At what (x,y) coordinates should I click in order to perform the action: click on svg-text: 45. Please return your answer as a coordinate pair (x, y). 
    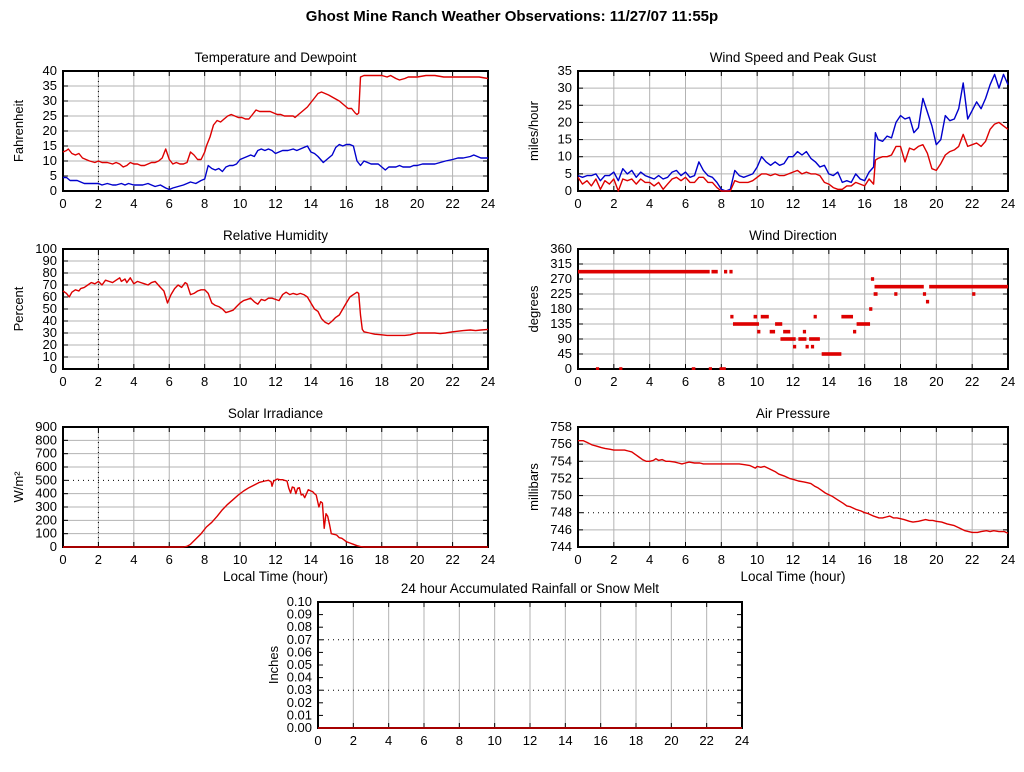
    Looking at the image, I should click on (565, 353).